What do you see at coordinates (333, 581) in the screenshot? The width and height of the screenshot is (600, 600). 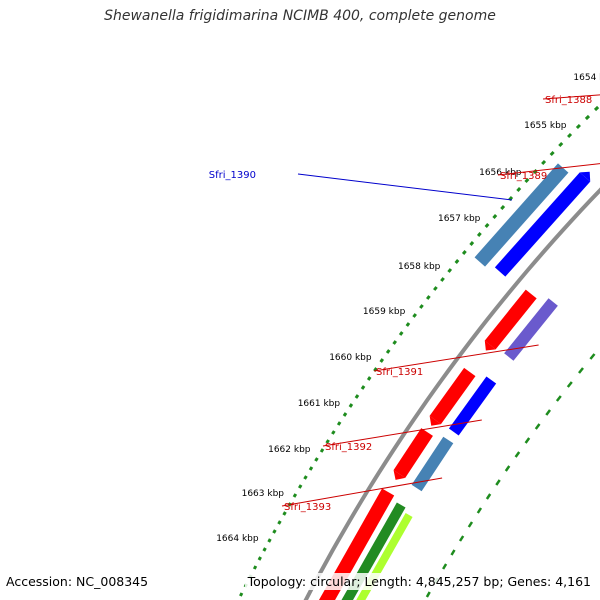 I see `topology-value: circular` at bounding box center [333, 581].